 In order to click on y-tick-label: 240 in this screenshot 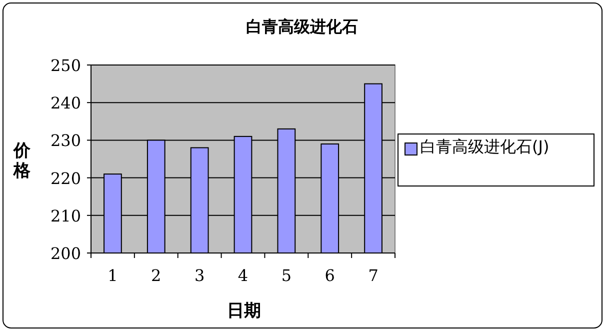, I will do `click(65, 103)`.